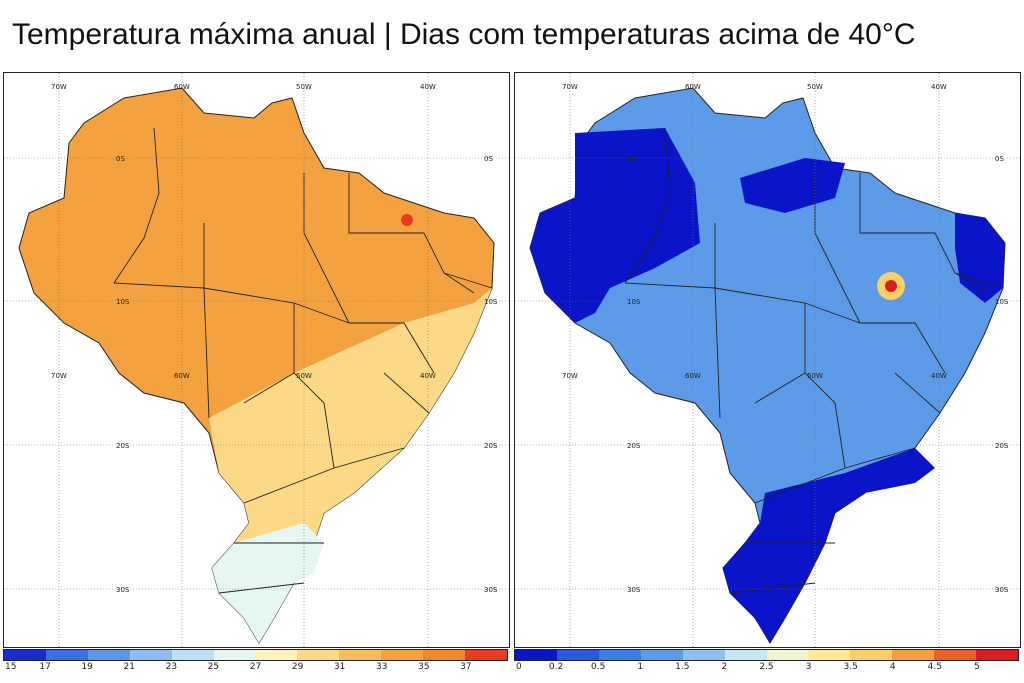 Image resolution: width=1024 pixels, height=683 pixels. I want to click on colorbar-temperature-tick-label: 21, so click(129, 667).